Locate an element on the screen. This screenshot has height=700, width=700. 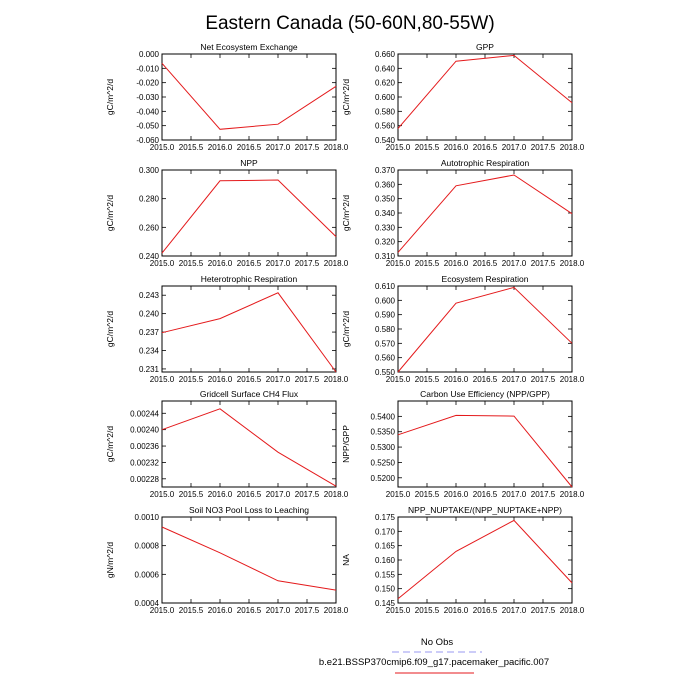
y-tick-label: 0.300 is located at coordinates (149, 170).